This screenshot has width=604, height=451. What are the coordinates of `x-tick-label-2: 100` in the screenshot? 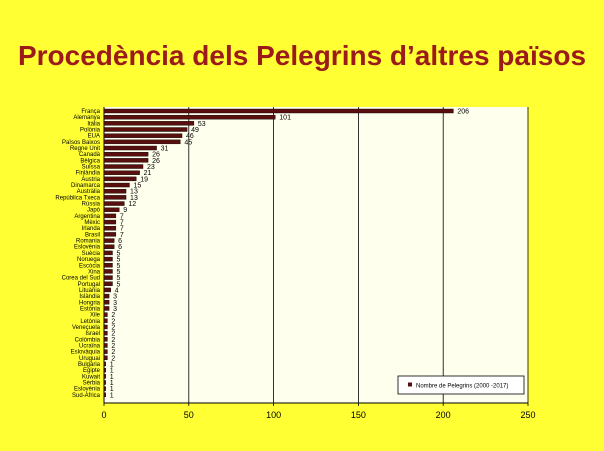 It's located at (273, 415).